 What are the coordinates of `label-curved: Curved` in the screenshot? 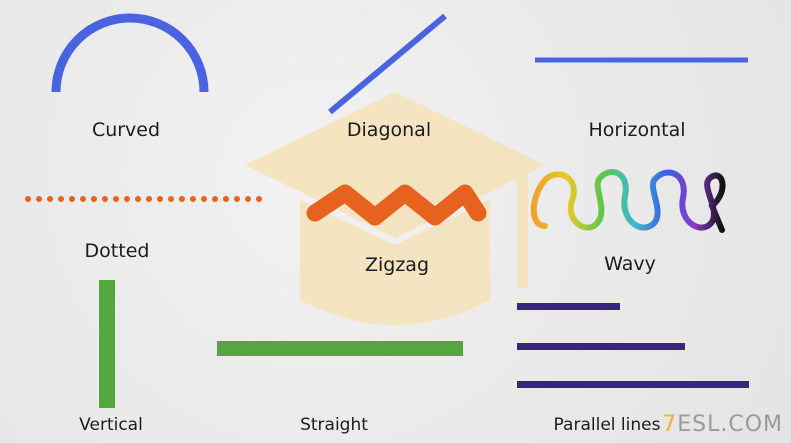 It's located at (126, 130).